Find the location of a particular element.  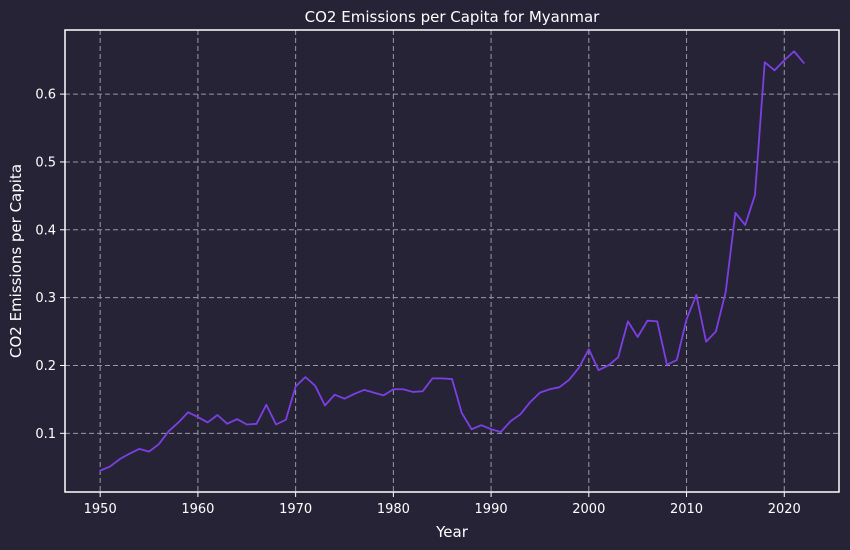

y-tick-label: 0.6 is located at coordinates (45, 95).